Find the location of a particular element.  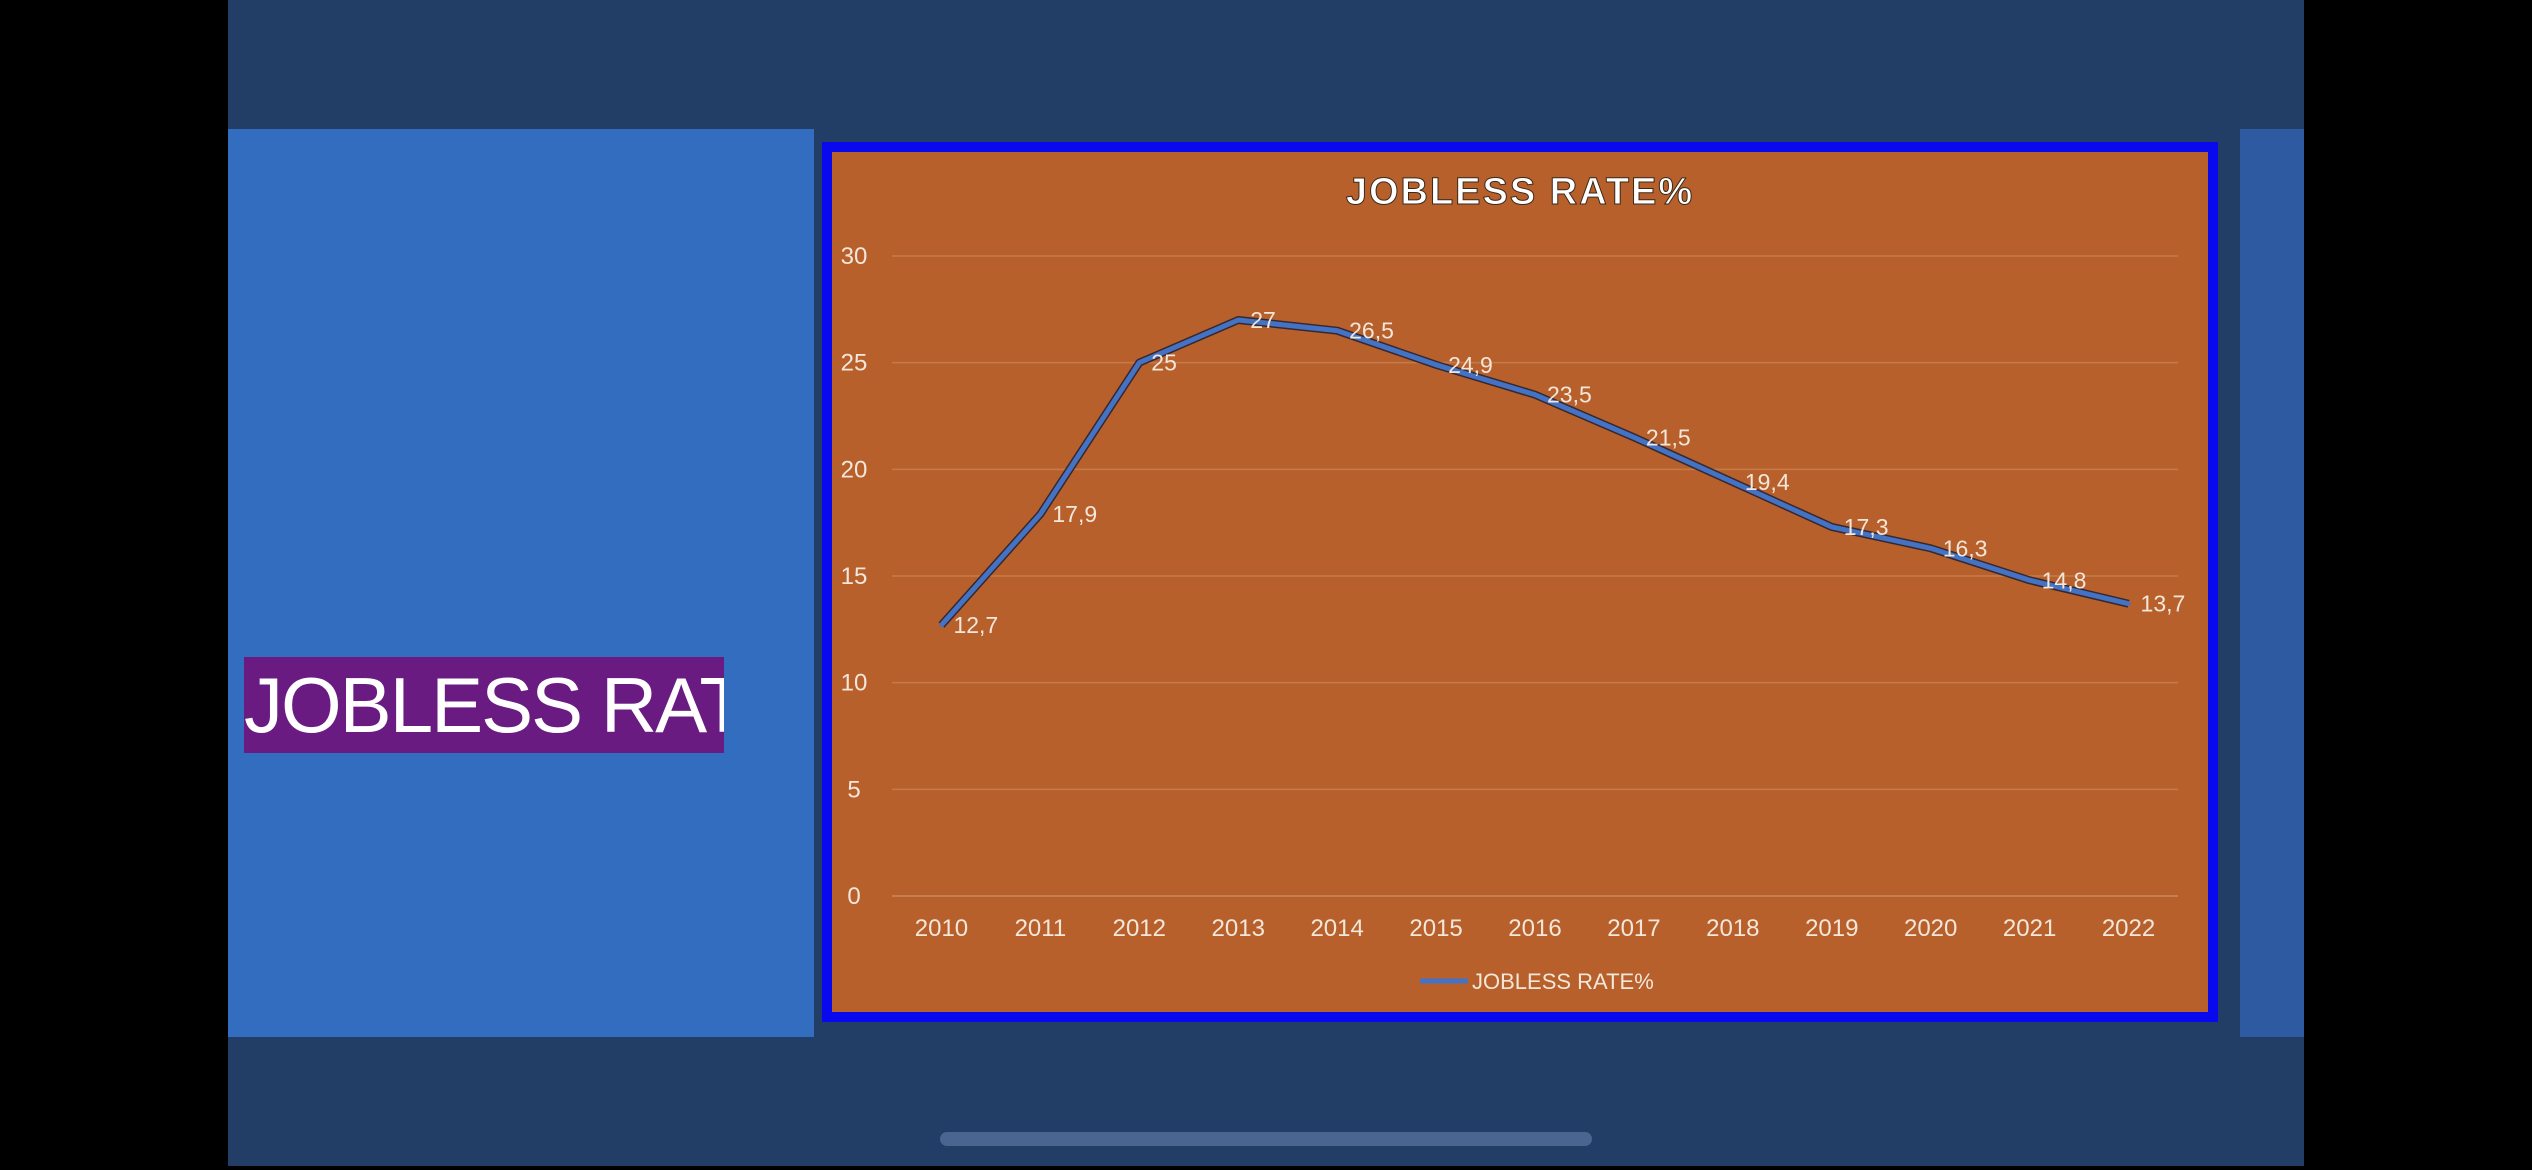

horizontal-scrollbar is located at coordinates (1266, 1139).